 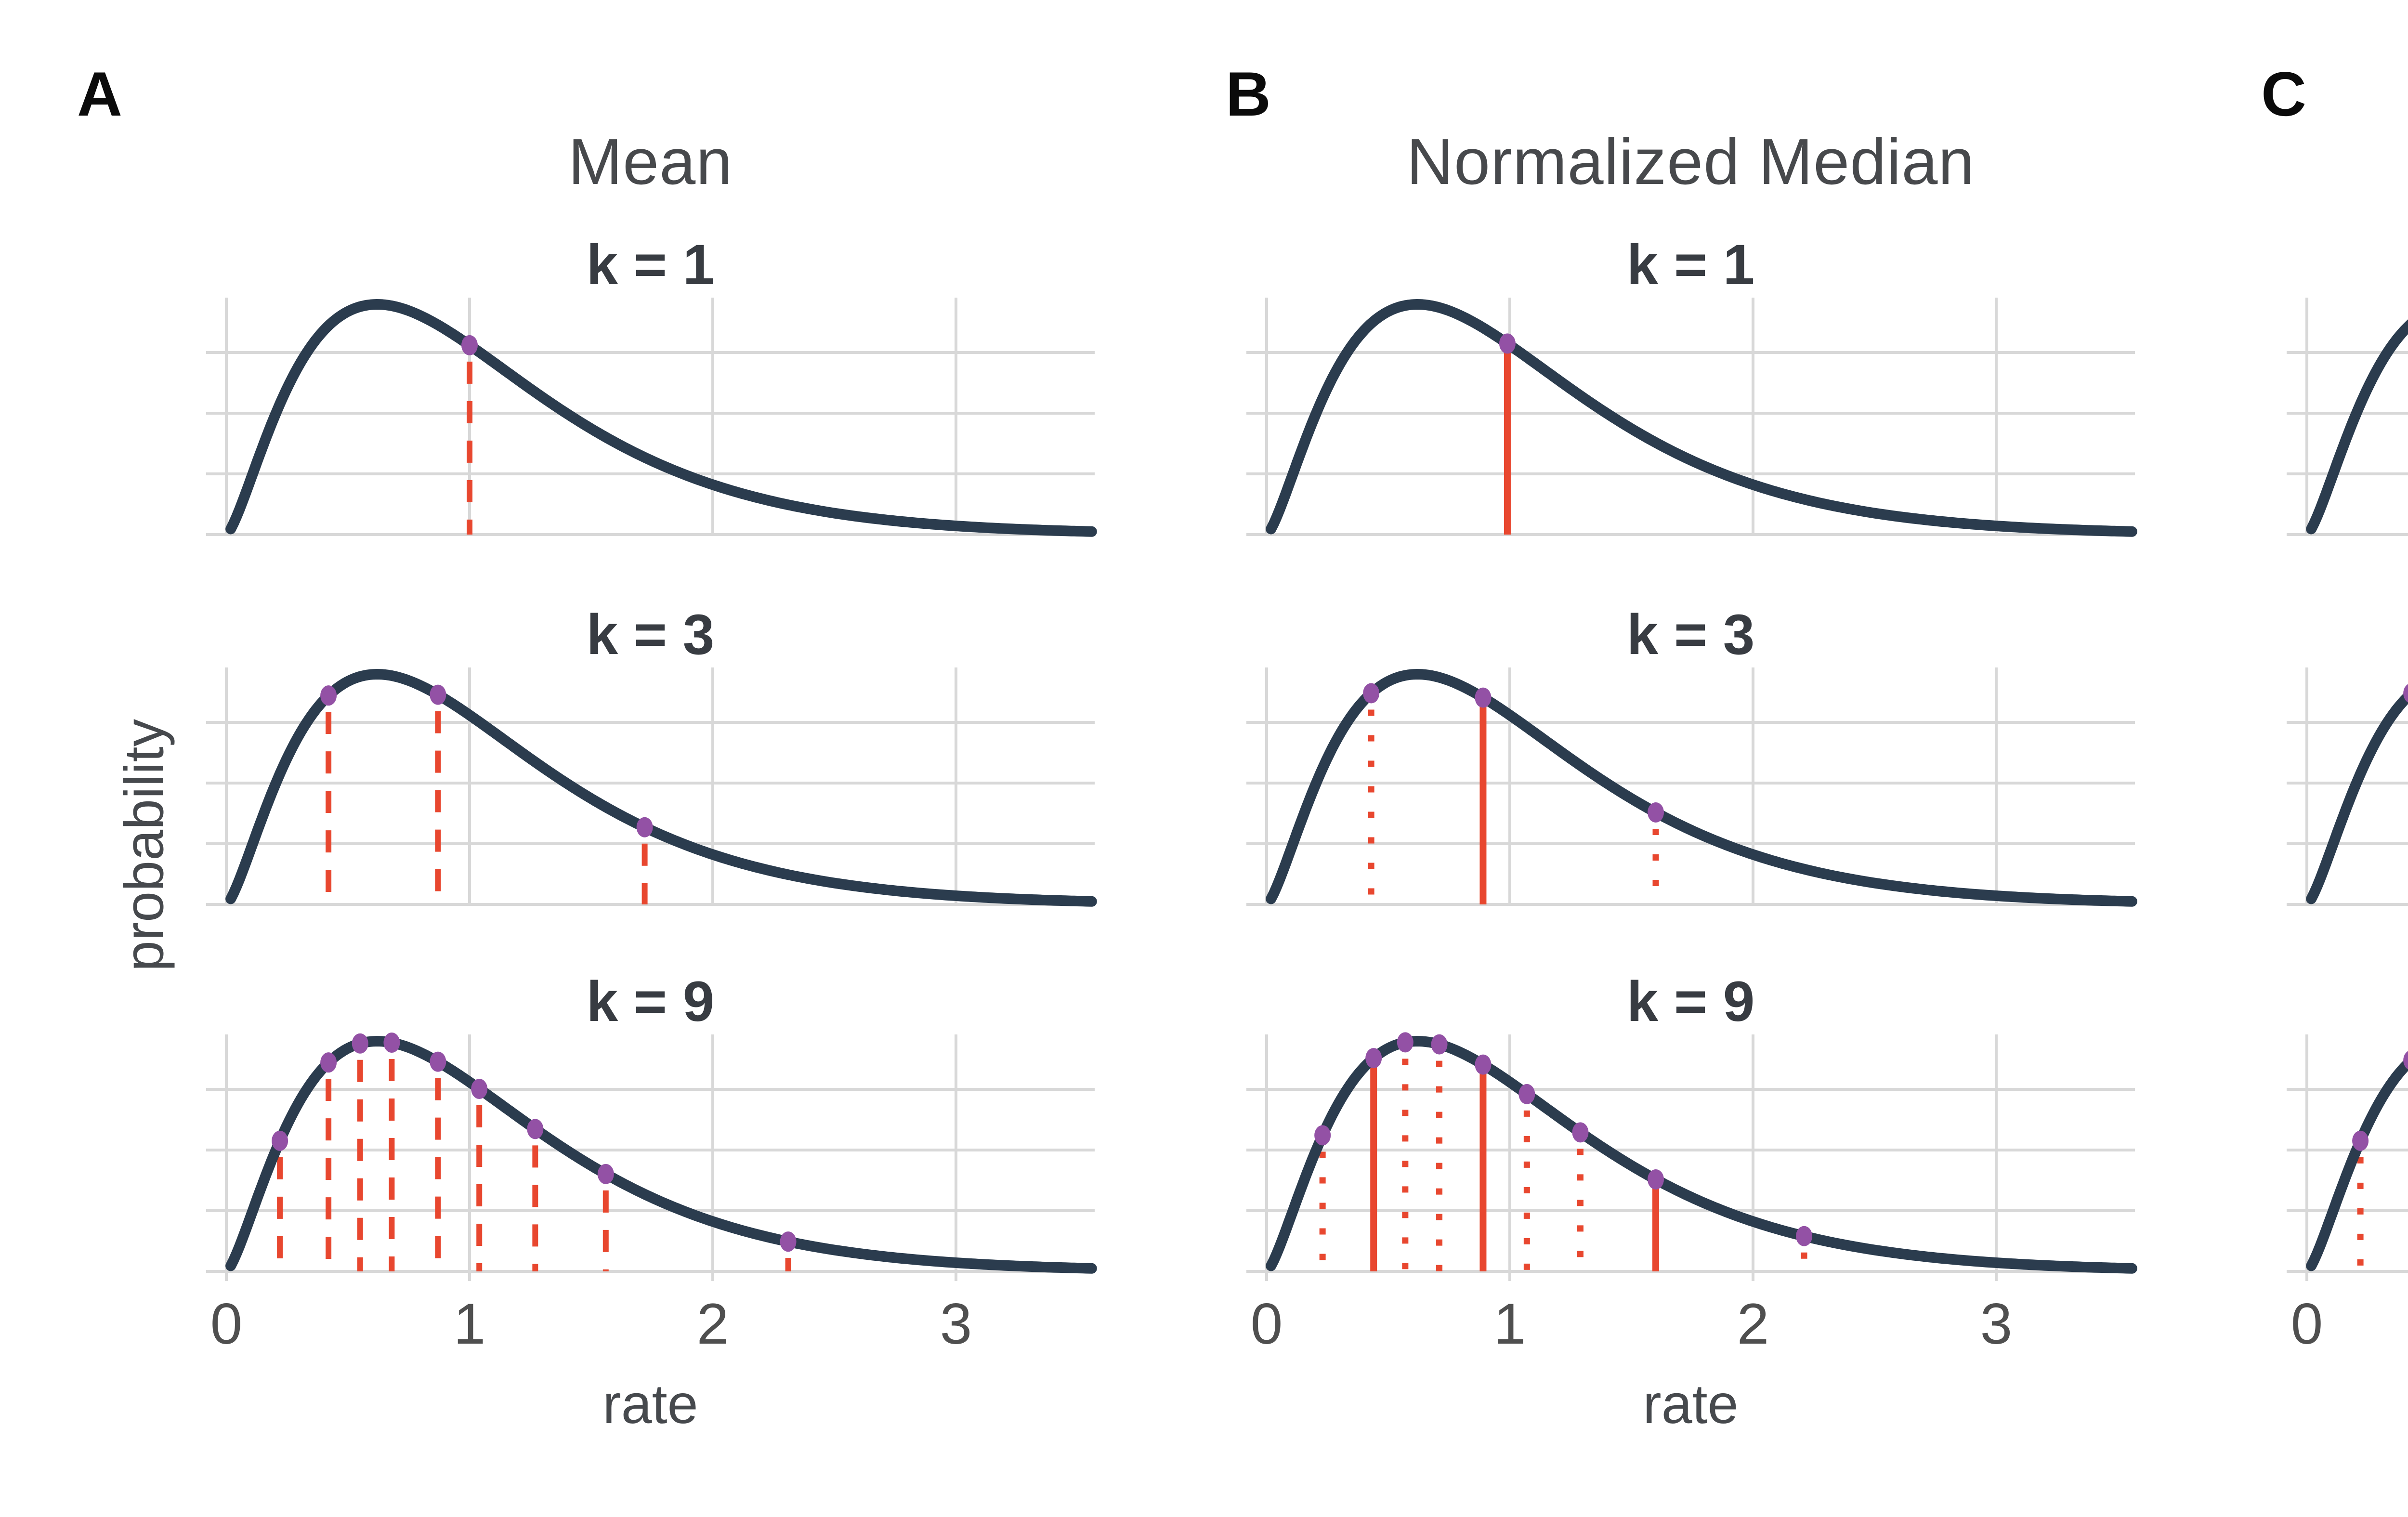 I want to click on panel-tag-b: B, so click(x=1248, y=94).